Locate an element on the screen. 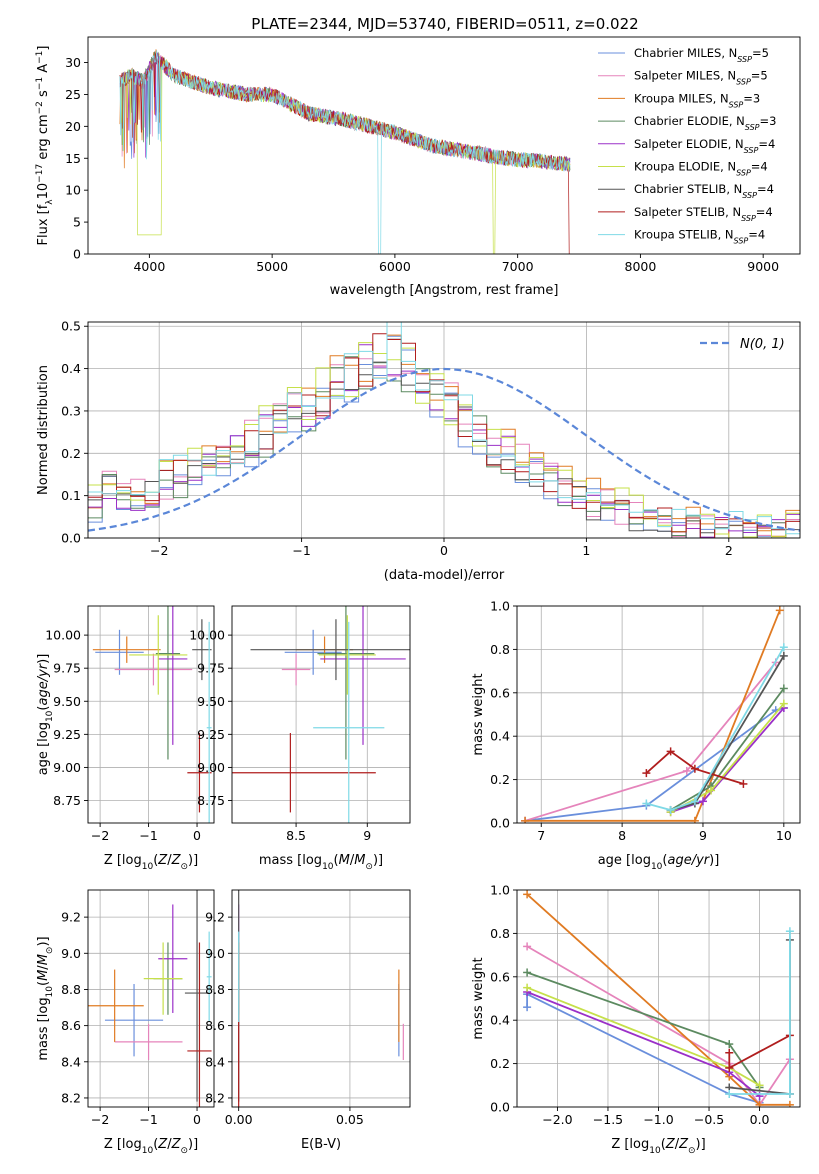  x-axis-label: (data-model)/error is located at coordinates (444, 575).